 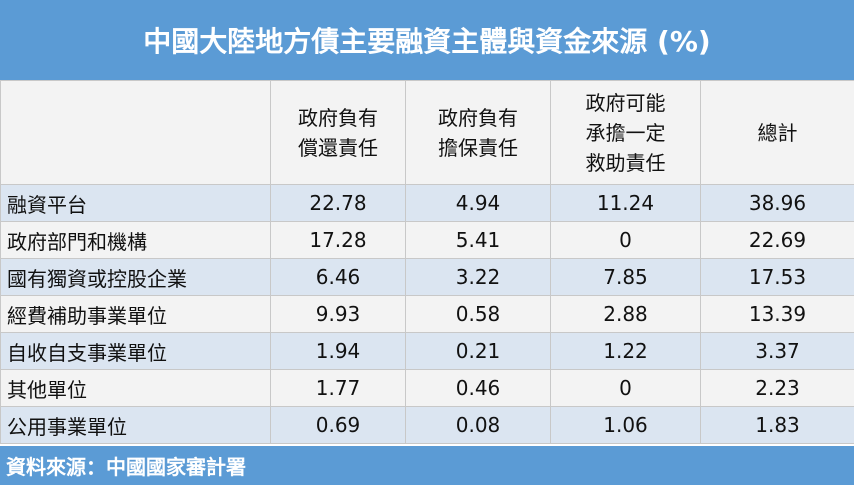 What do you see at coordinates (625, 162) in the screenshot?
I see `header-line: 救助責任` at bounding box center [625, 162].